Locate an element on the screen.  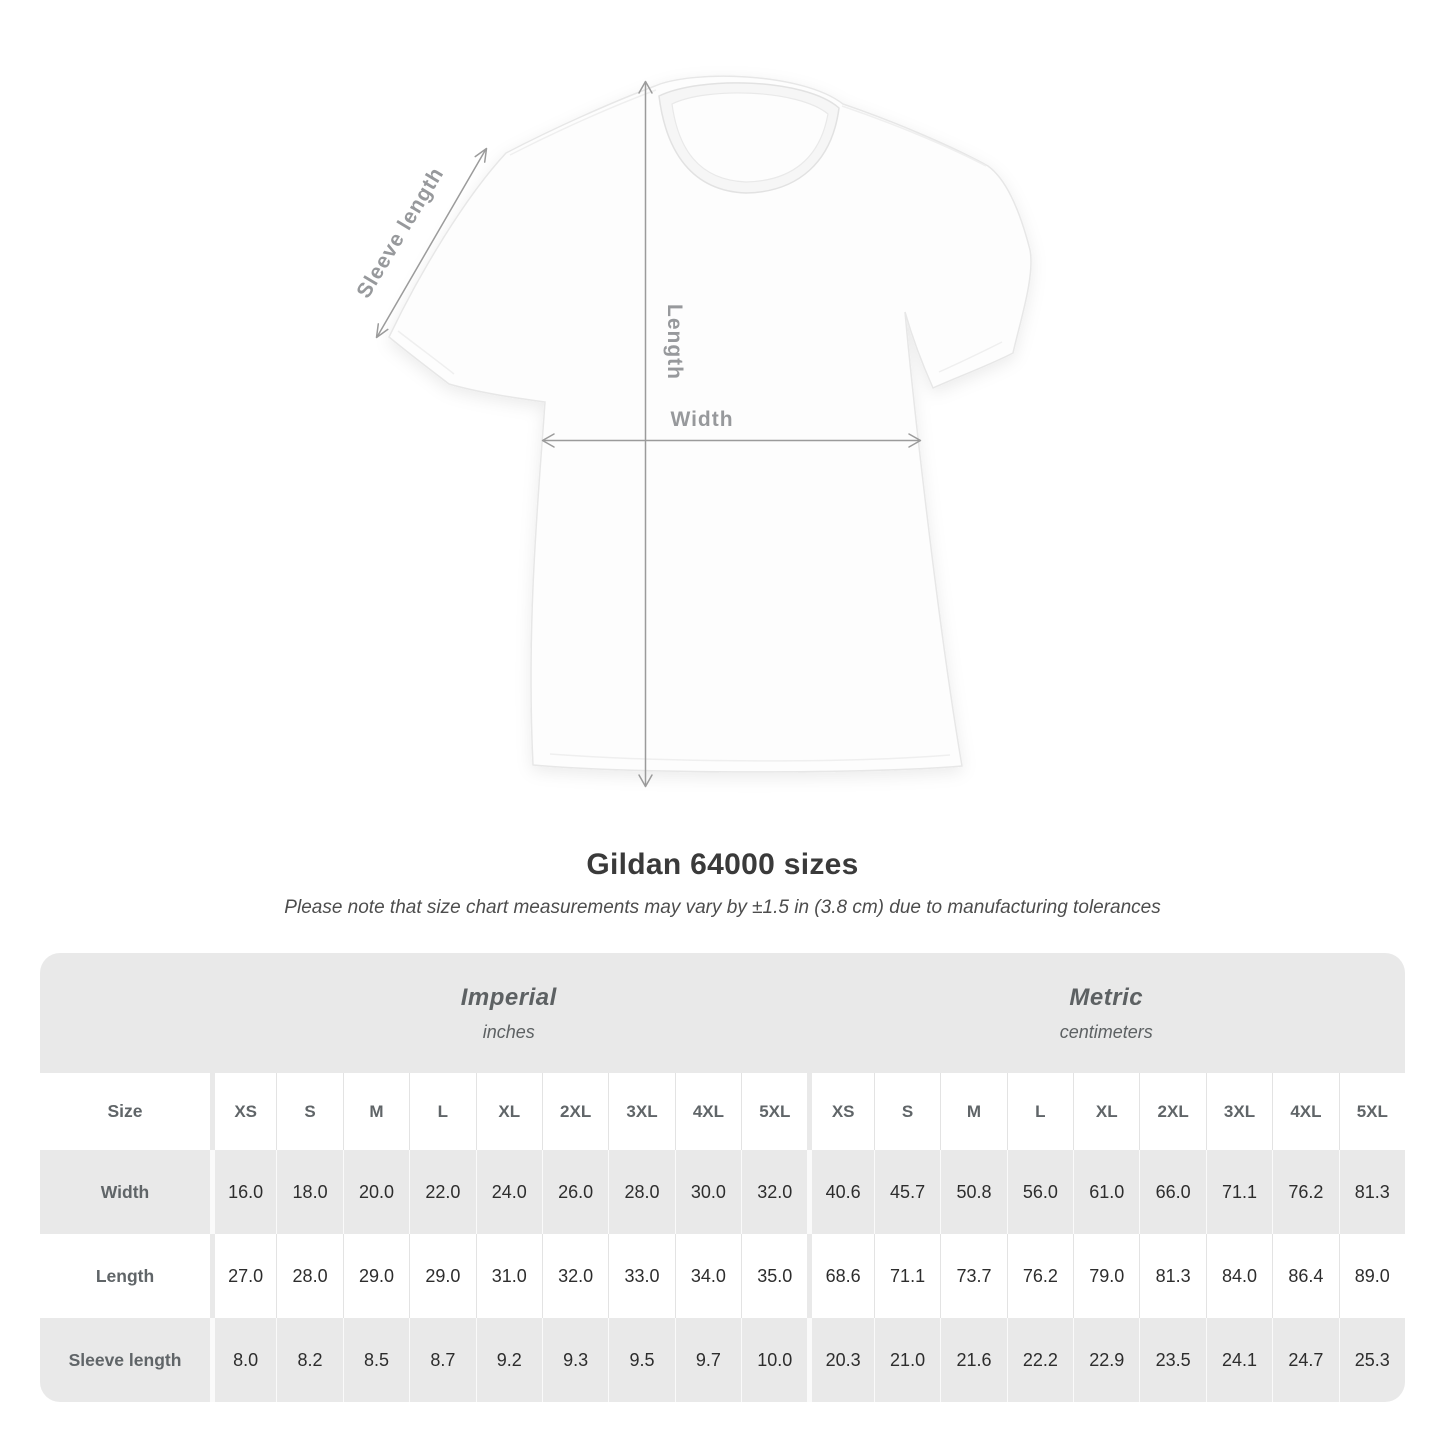
imperial-unit: inches is located at coordinates (508, 1031).